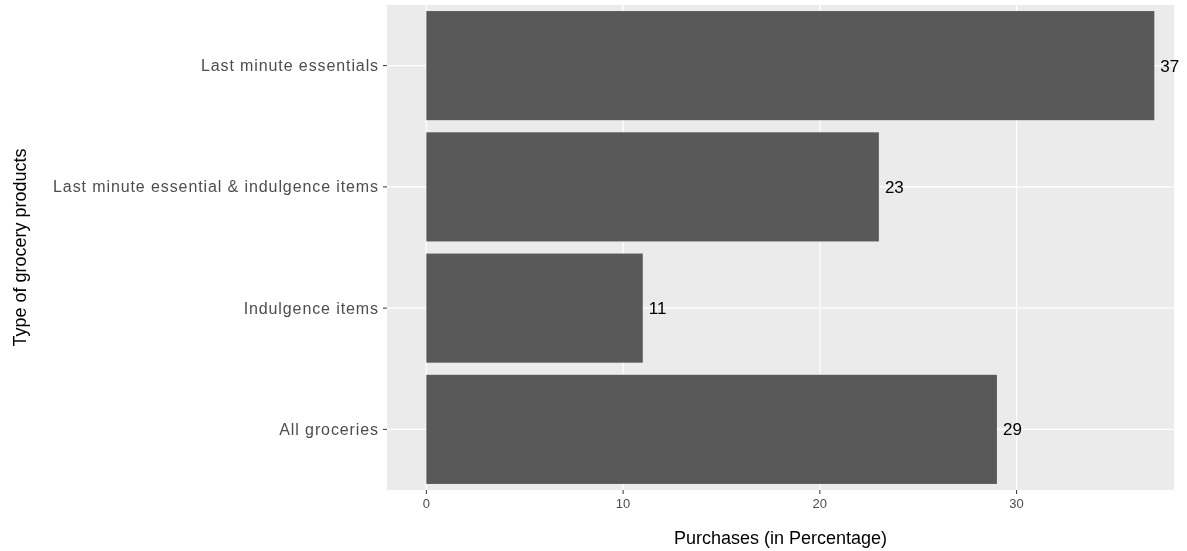 Image resolution: width=1187 pixels, height=551 pixels. Describe the element at coordinates (216, 187) in the screenshot. I see `y-tick-label: Last minute essential & indulgence items` at that location.